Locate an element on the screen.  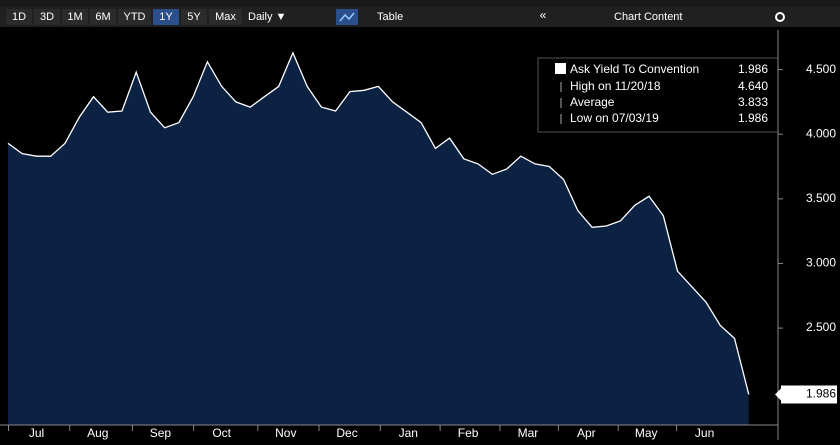
x-tick-label: Oct is located at coordinates (221, 433).